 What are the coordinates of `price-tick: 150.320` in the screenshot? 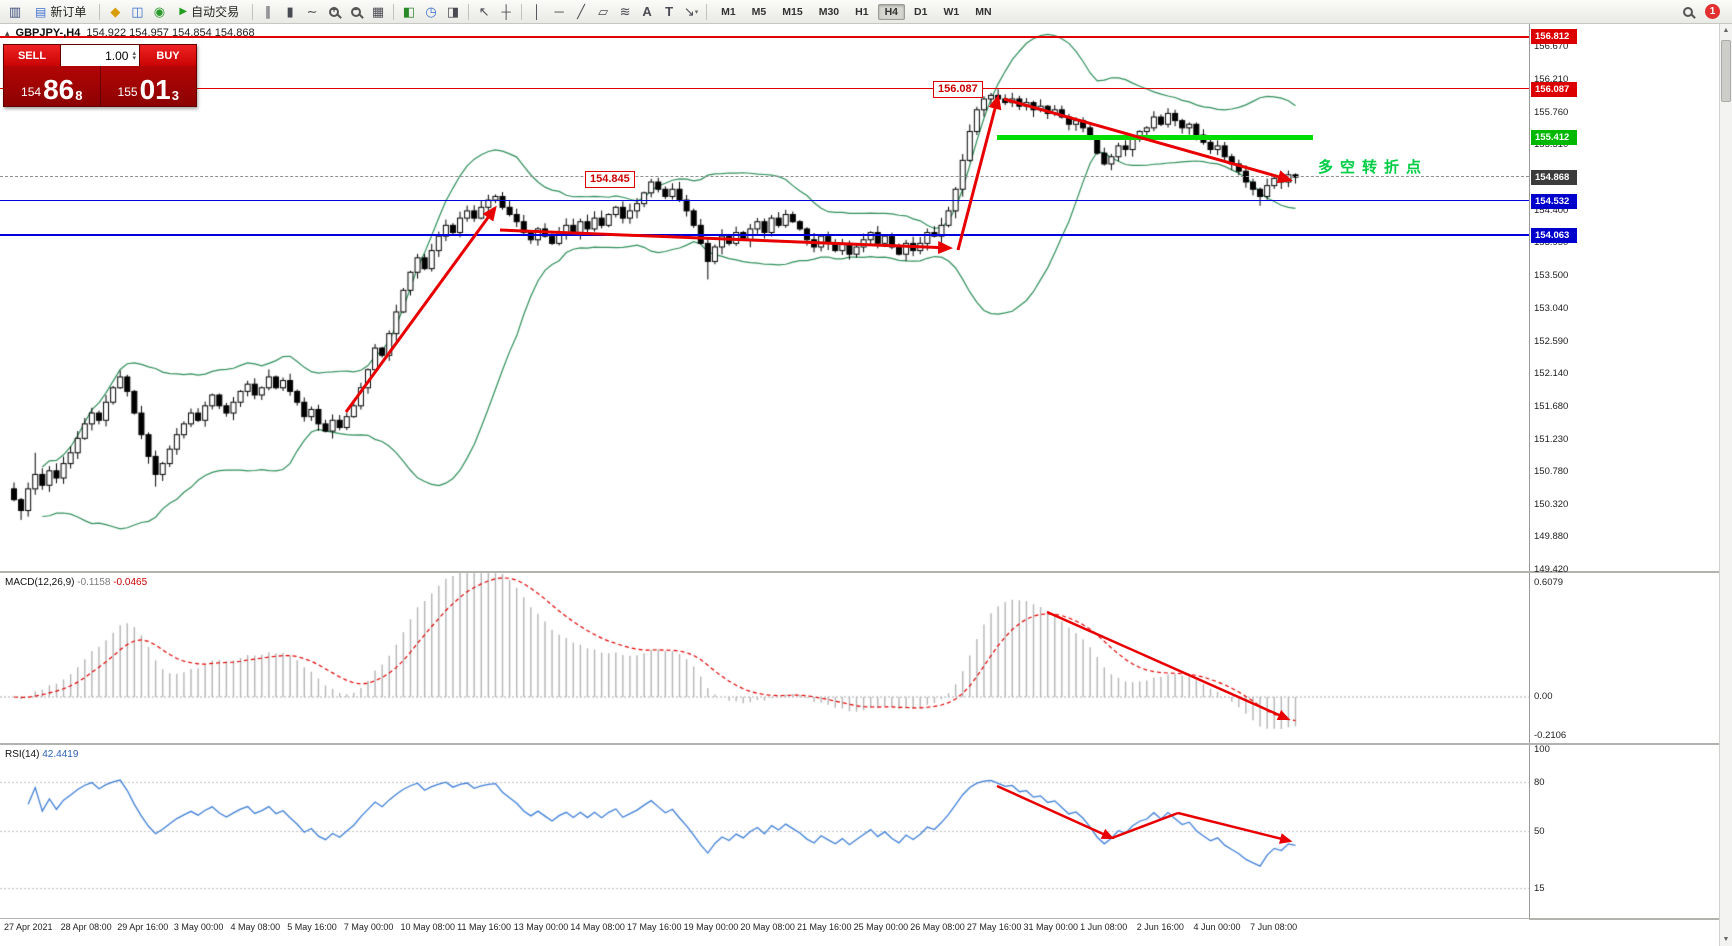 It's located at (1551, 505).